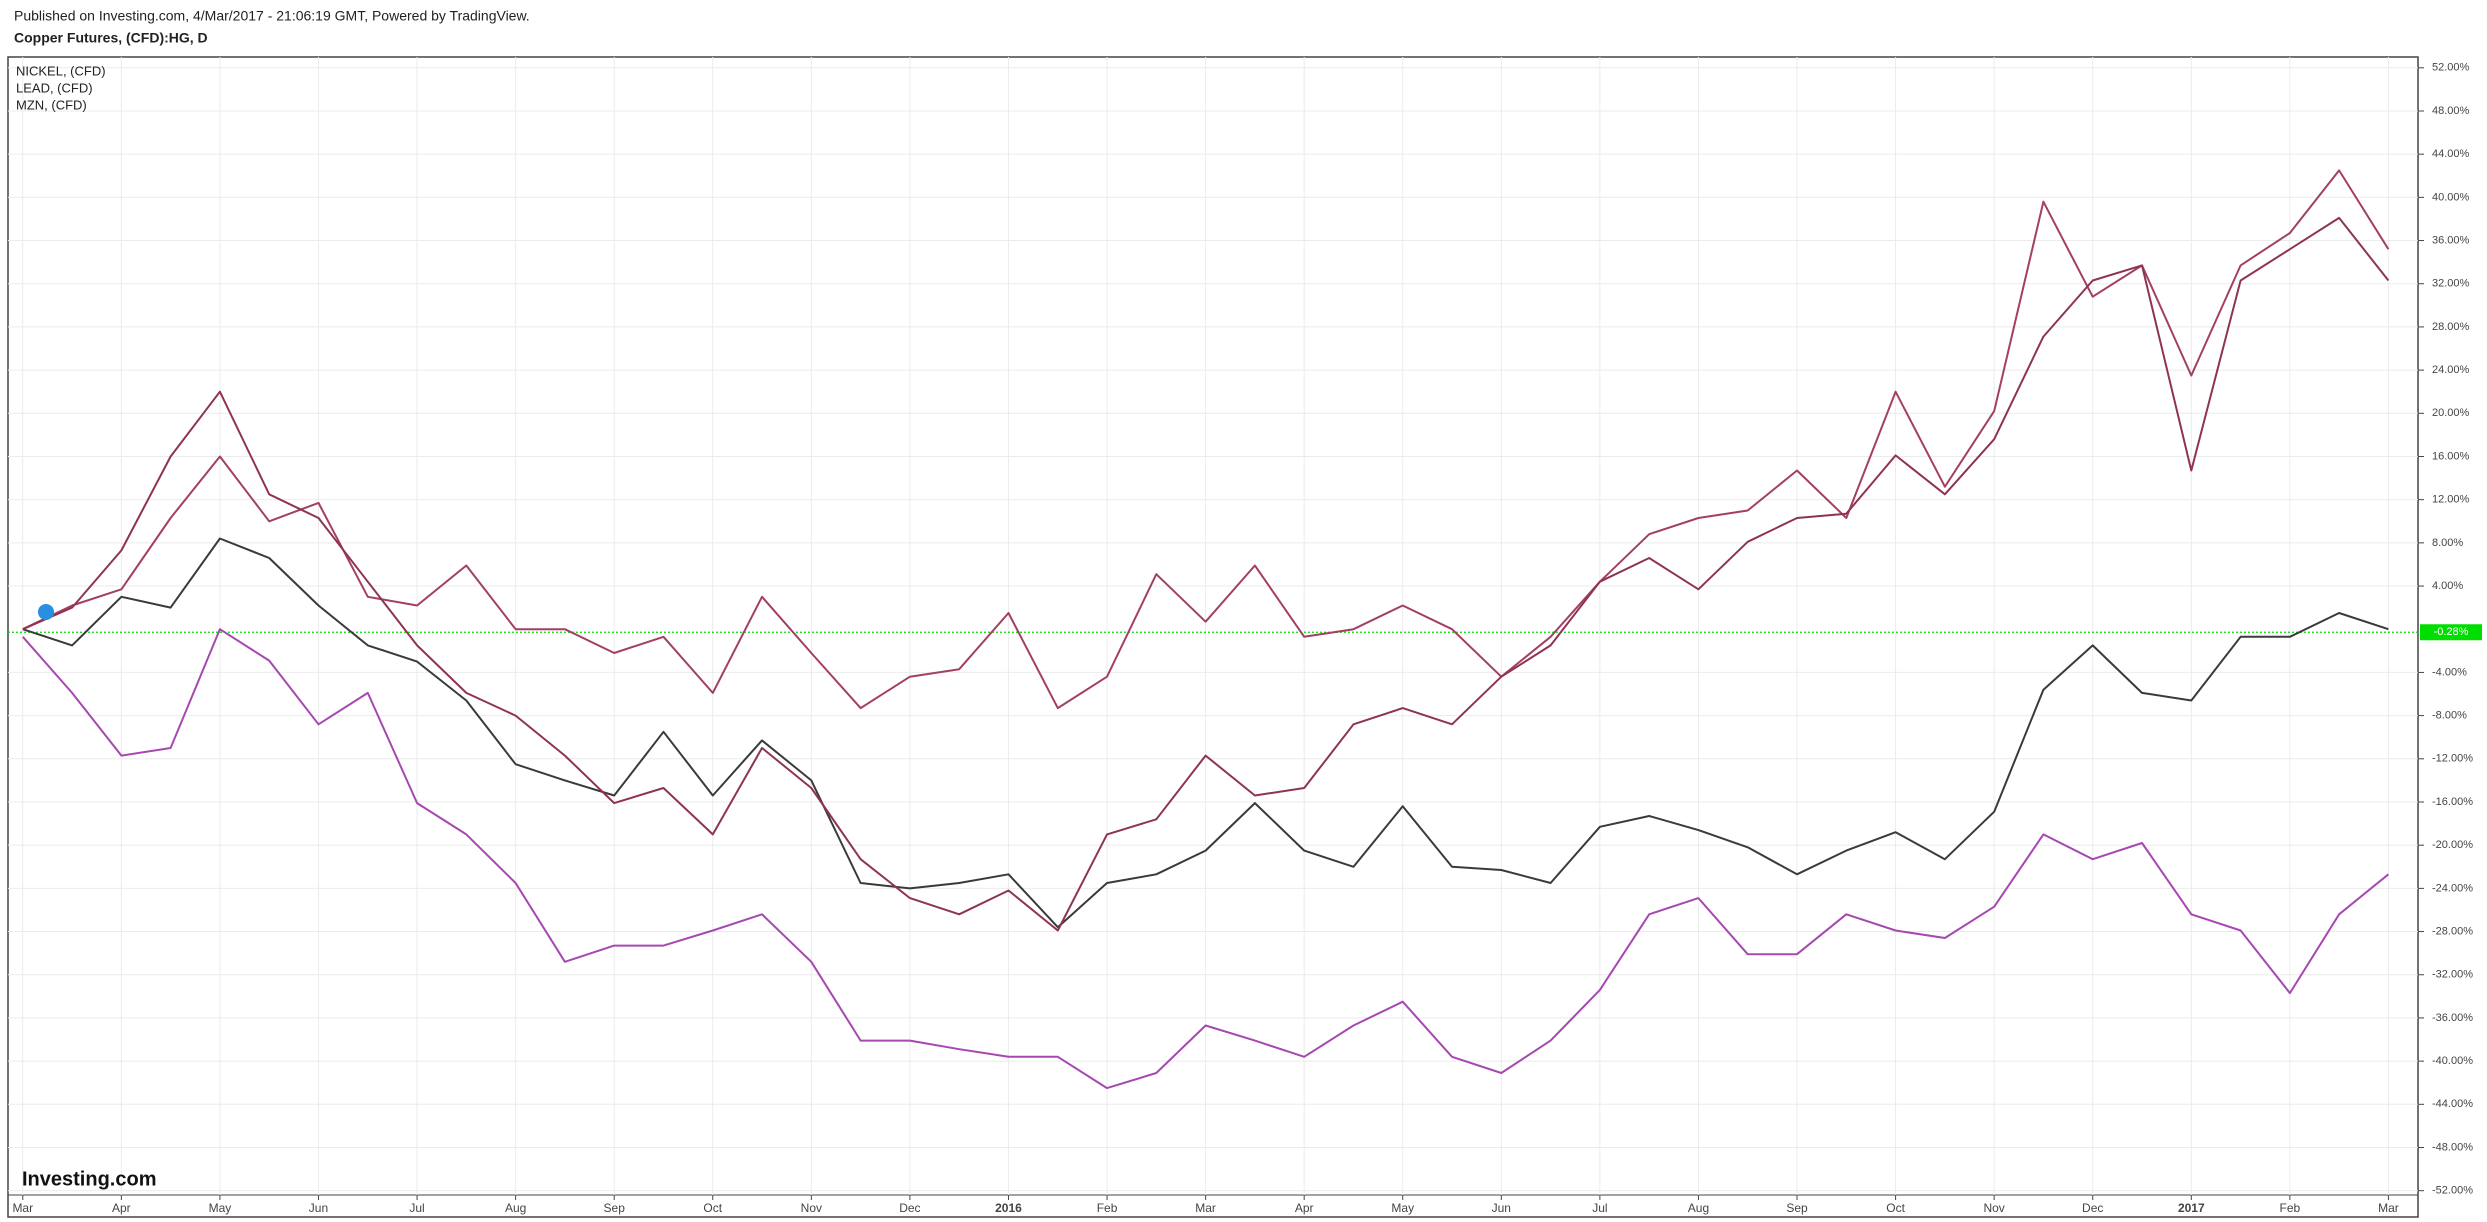 The height and width of the screenshot is (1222, 2487). Describe the element at coordinates (2449, 672) in the screenshot. I see `y-tick-label: -4.00%` at that location.